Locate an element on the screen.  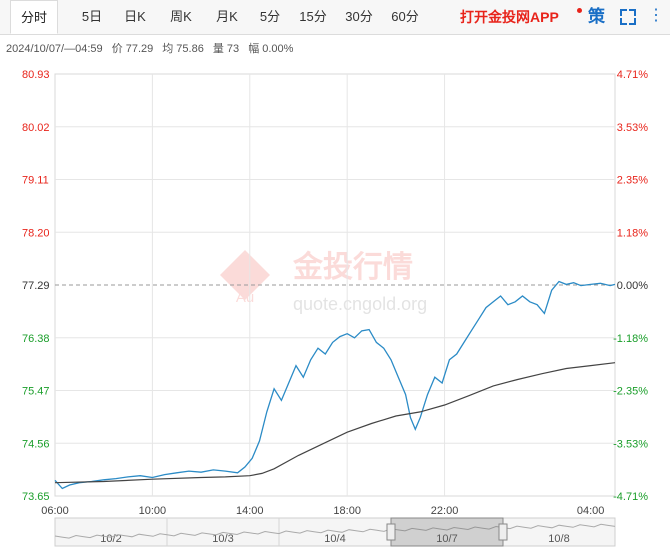
open-app-link: 打开金投网APP is located at coordinates (509, 17).